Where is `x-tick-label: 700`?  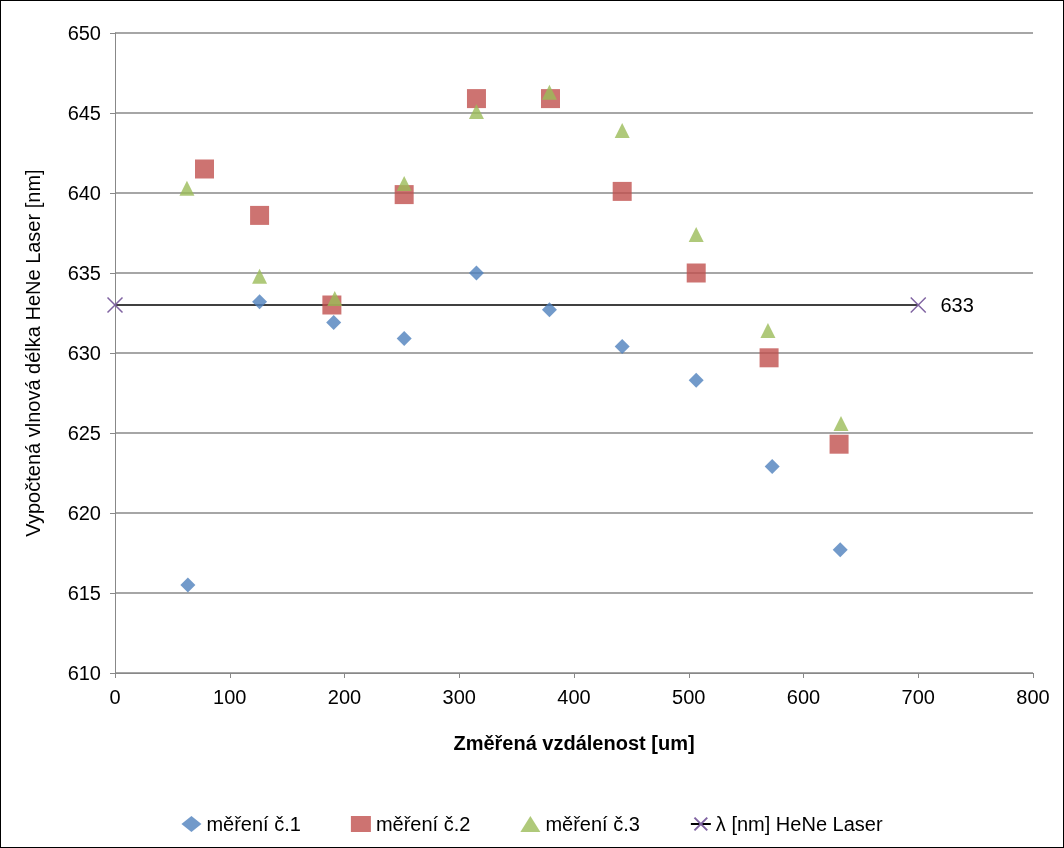
x-tick-label: 700 is located at coordinates (918, 697).